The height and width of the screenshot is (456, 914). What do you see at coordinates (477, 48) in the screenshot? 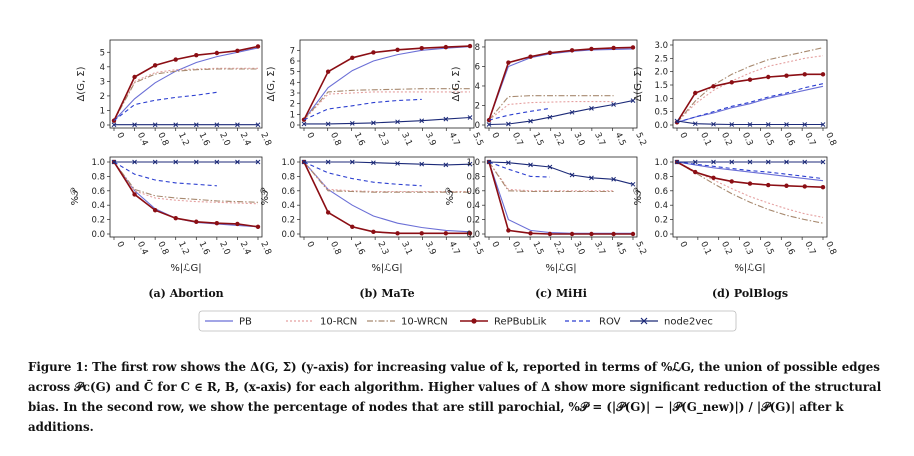
I see `y-tick-label: 8` at bounding box center [477, 48].